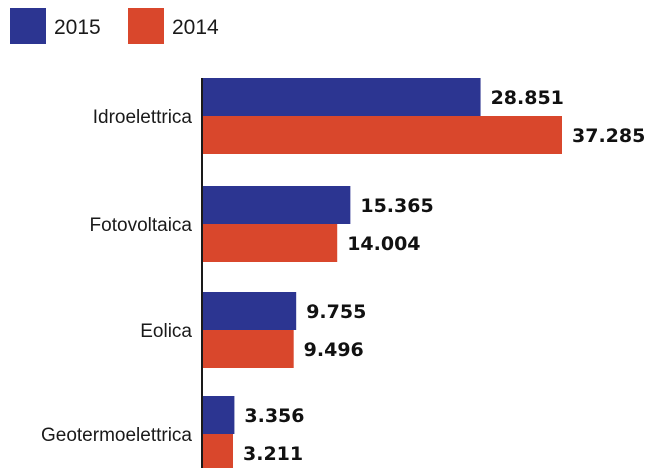 The width and height of the screenshot is (650, 468). I want to click on value-label-geotermoelettrica-2015: 3.356, so click(274, 416).